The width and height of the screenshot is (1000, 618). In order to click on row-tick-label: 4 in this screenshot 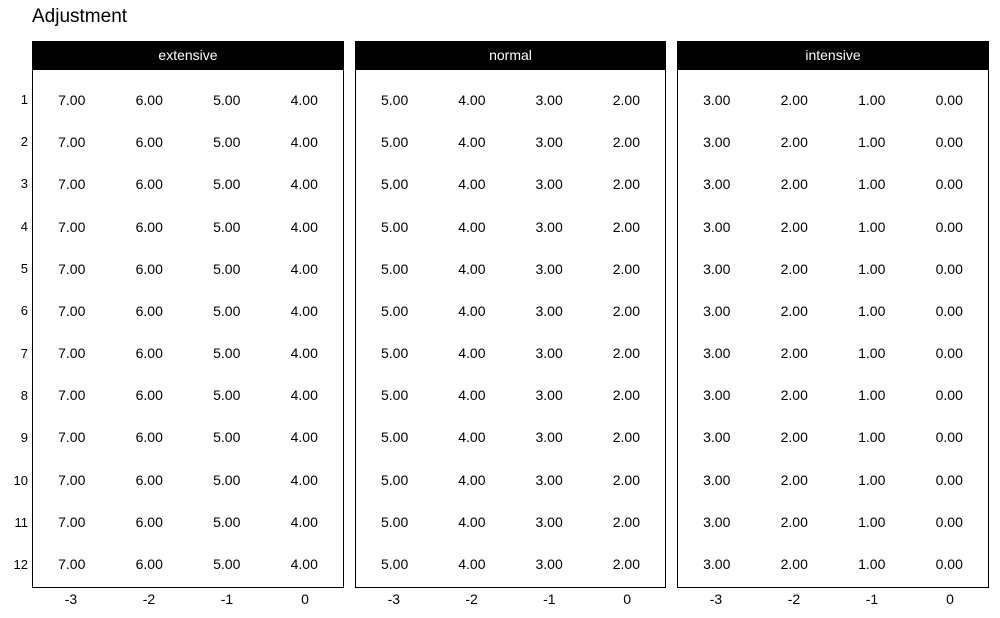, I will do `click(24, 226)`.